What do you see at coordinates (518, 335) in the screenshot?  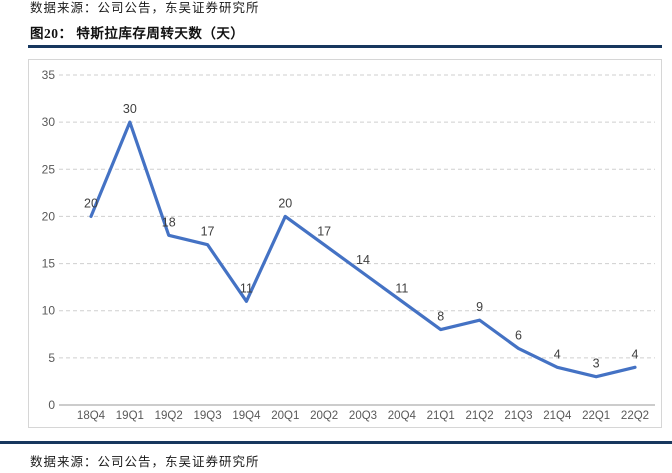 I see `svg-text: 6` at bounding box center [518, 335].